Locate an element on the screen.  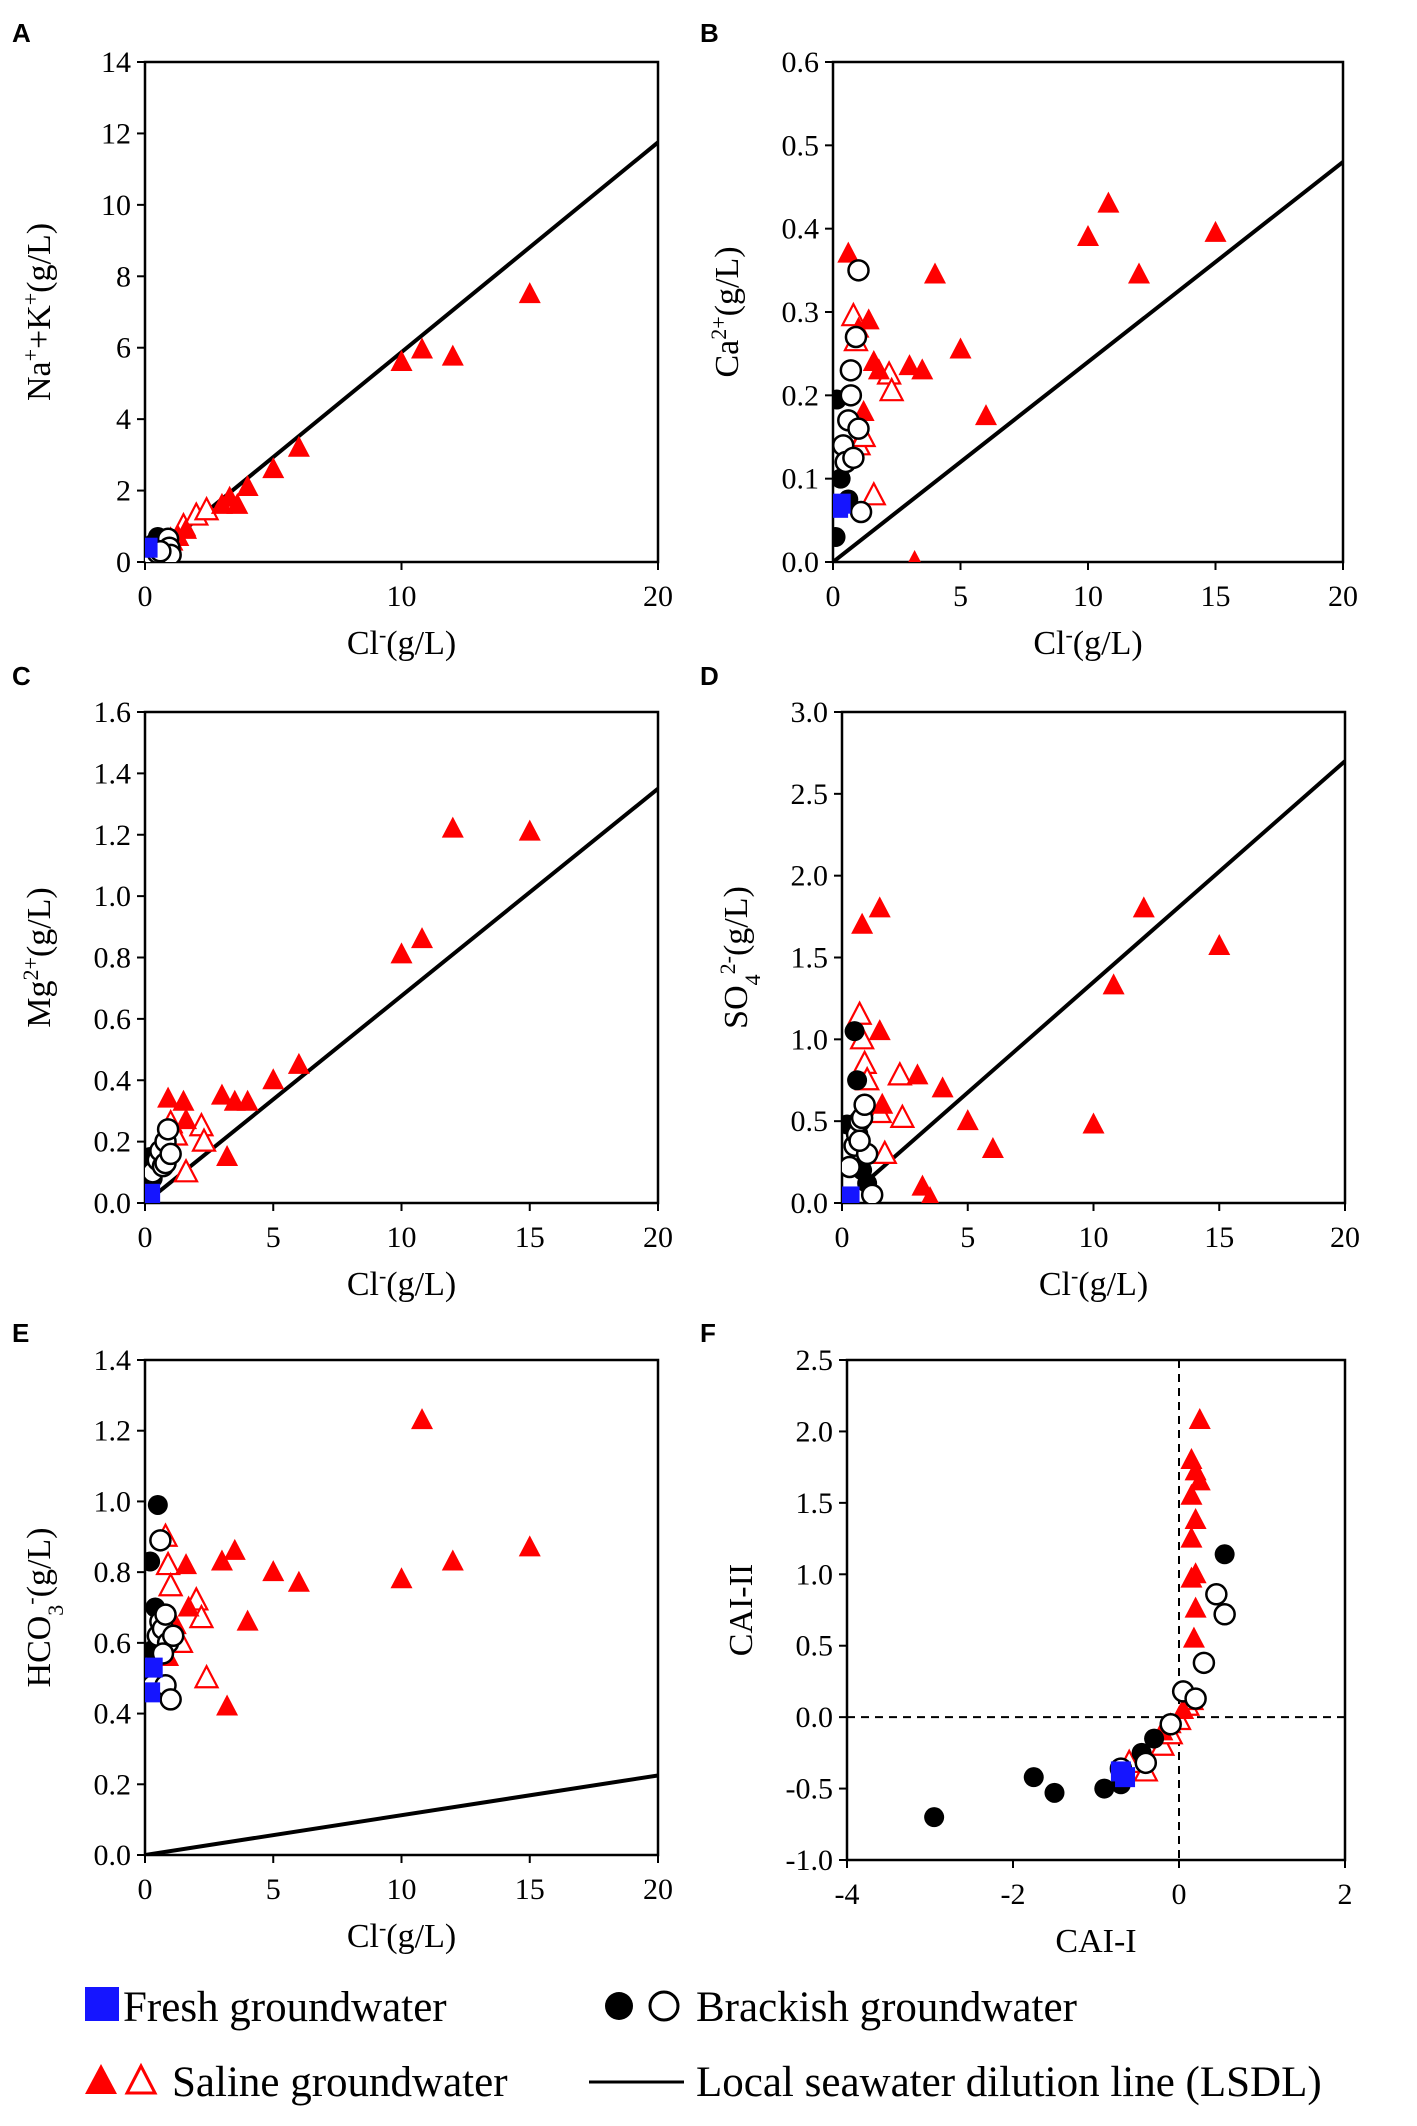
panel-letter-E: E is located at coordinates (20, 1333).